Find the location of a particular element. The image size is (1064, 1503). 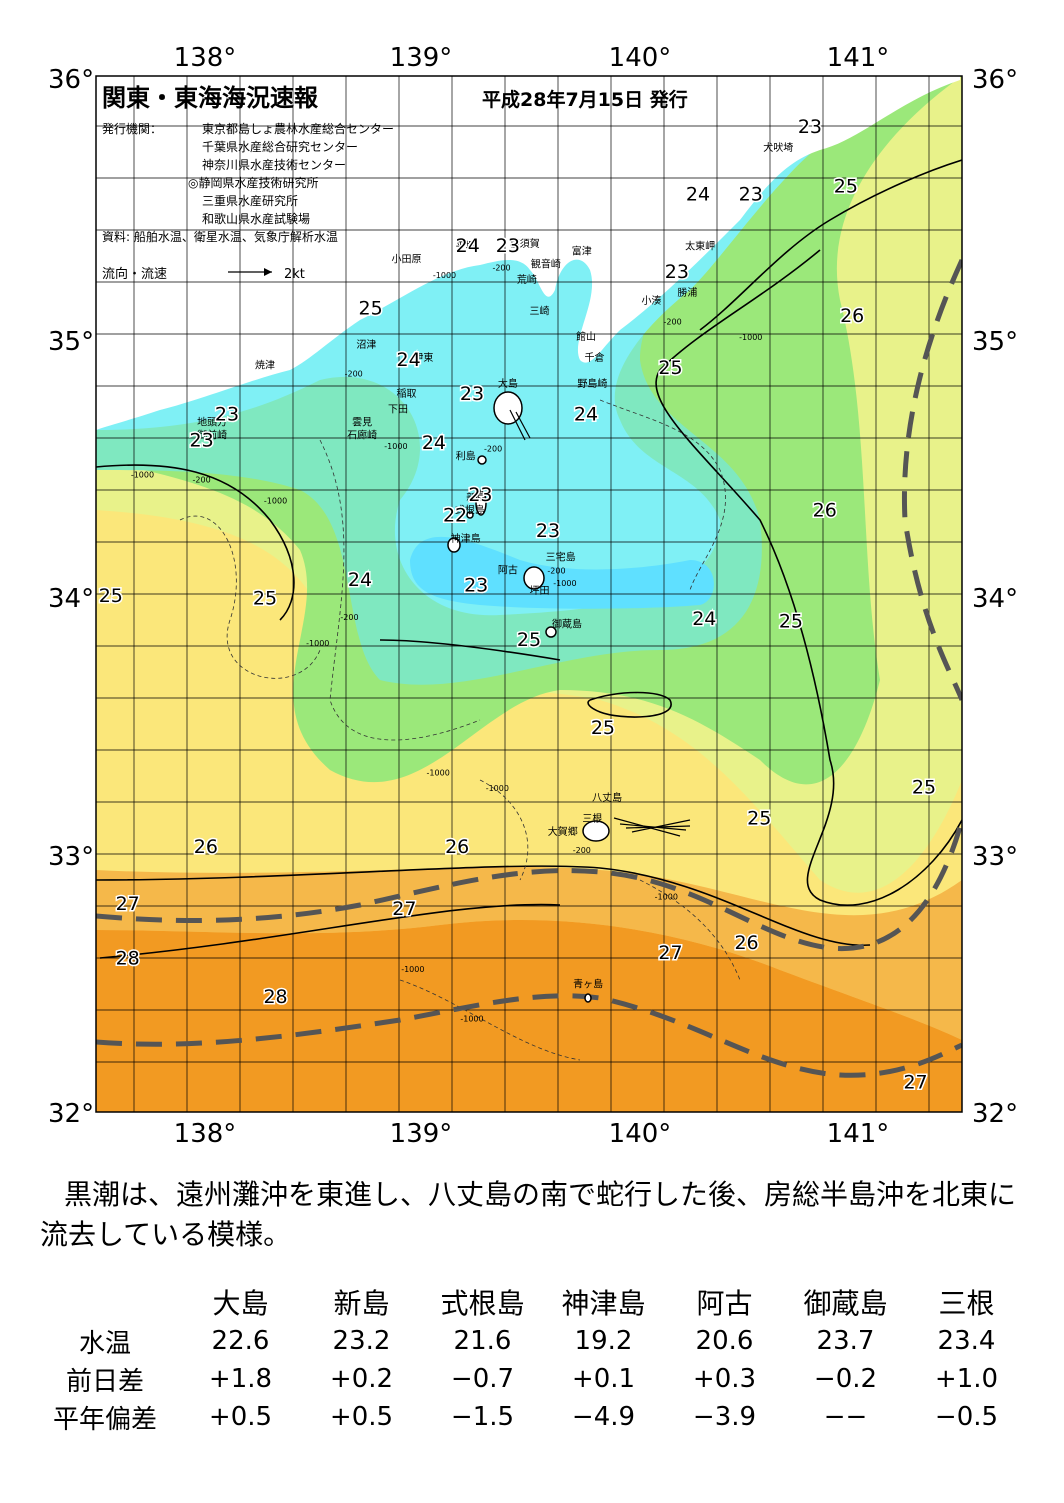

lat-label: 32° is located at coordinates (71, 1114).